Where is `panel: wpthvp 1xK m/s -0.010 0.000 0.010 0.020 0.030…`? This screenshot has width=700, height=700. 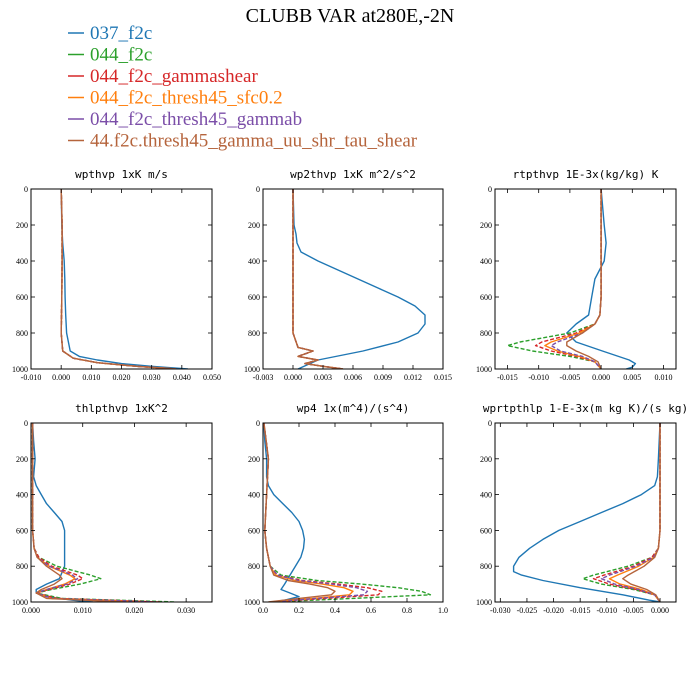
panel: wpthvp 1xK m/s -0.010 0.000 0.010 0.020 0.030… is located at coordinates (116, 275).